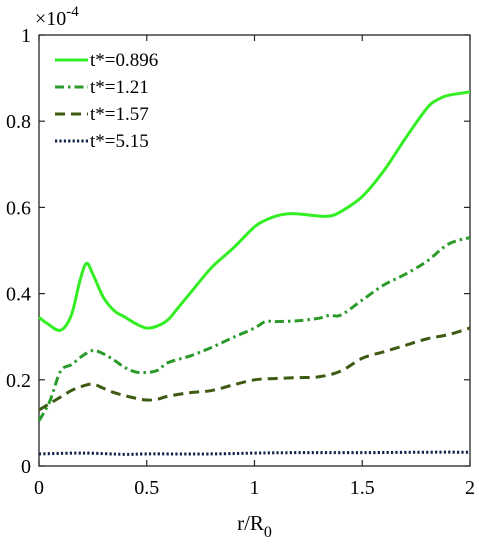 The width and height of the screenshot is (479, 544). I want to click on y-tick-label: 0.6, so click(18, 208).